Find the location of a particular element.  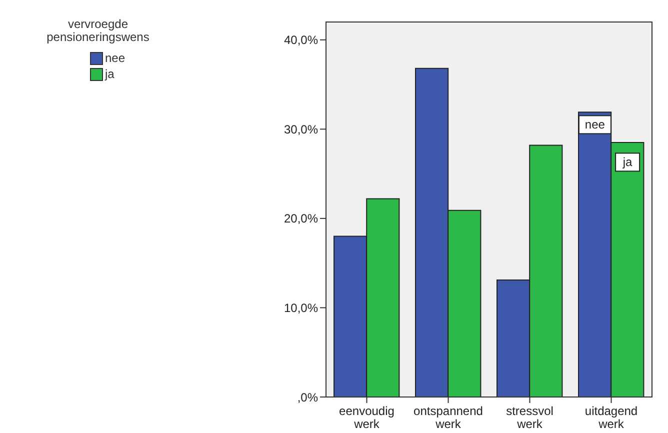

annotation: ja is located at coordinates (627, 162).